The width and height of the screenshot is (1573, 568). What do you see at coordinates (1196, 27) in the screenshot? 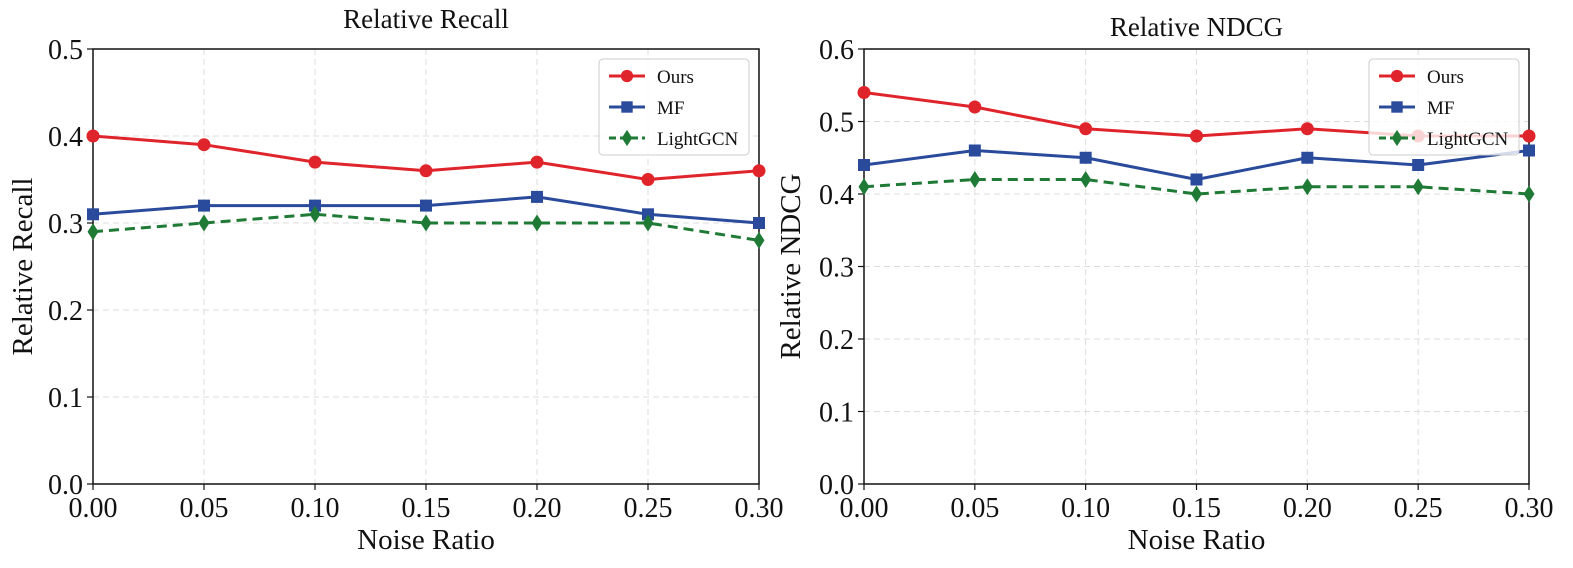
I see `chart-title: Relative NDCG` at bounding box center [1196, 27].